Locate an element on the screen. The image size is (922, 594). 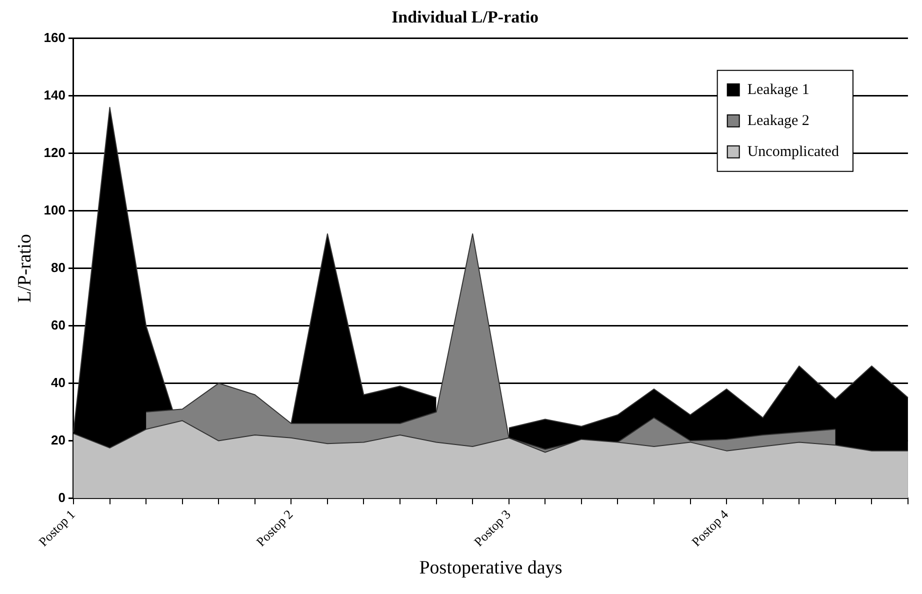
chart-title: Individual L/P-ratio is located at coordinates (465, 17).